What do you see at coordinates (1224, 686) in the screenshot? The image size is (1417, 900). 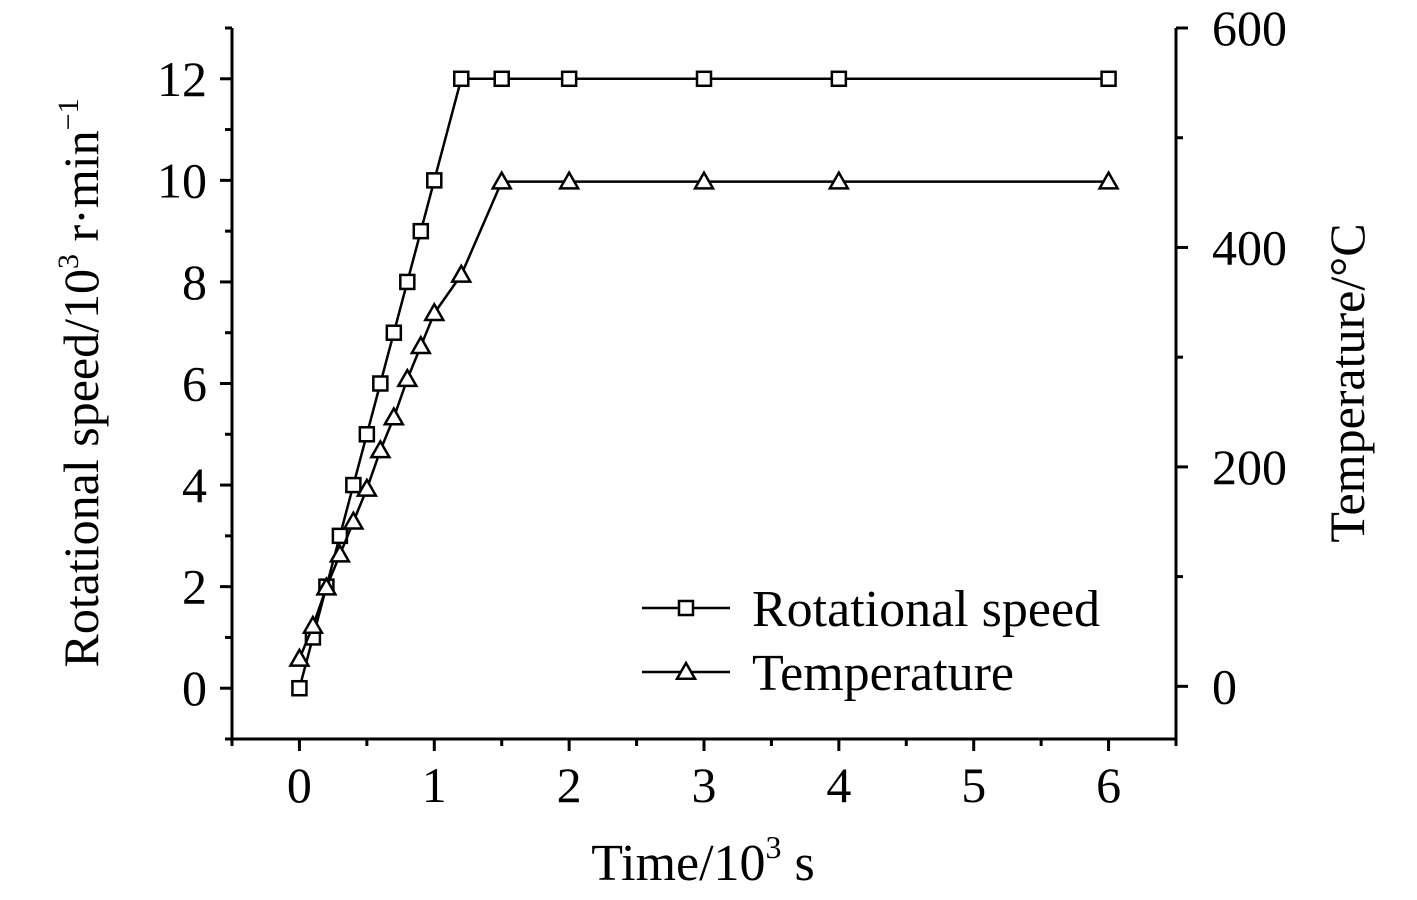 I see `y-right-tick-label: 0` at bounding box center [1224, 686].